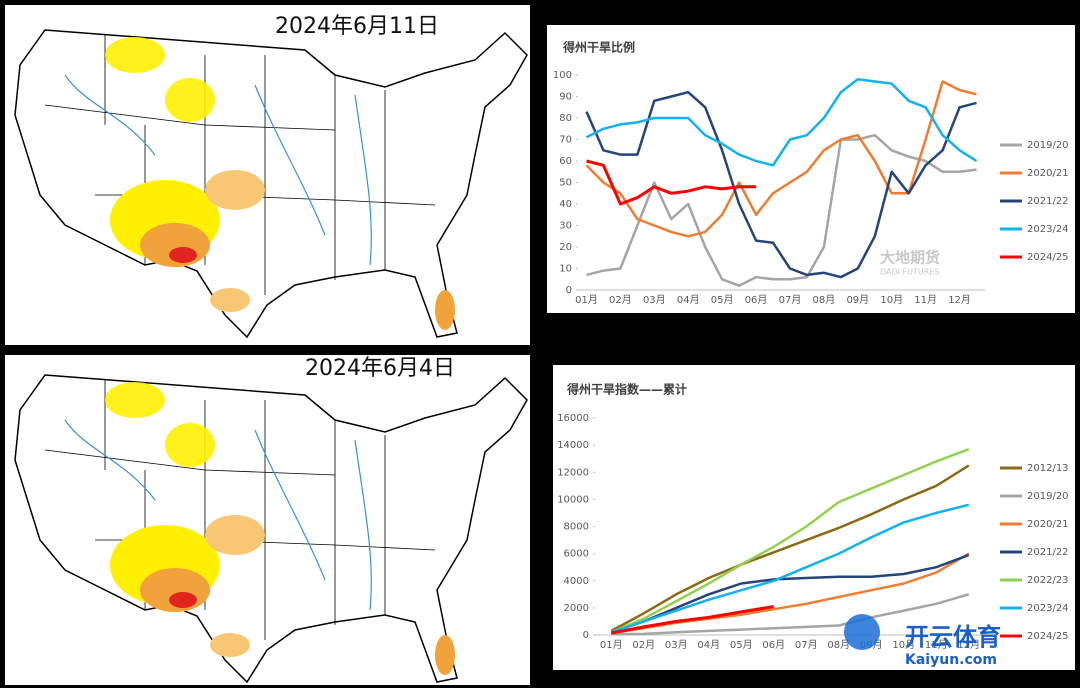 Image resolution: width=1080 pixels, height=688 pixels. I want to click on y-tick-label: 10, so click(565, 269).